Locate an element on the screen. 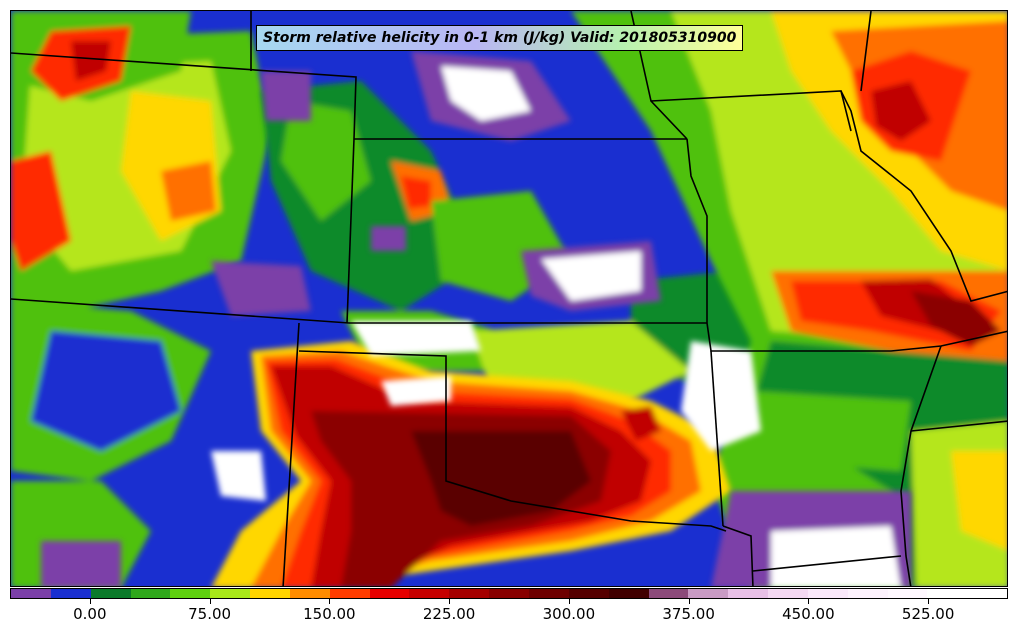  colorbar-tick-label: 150.00 is located at coordinates (329, 614).